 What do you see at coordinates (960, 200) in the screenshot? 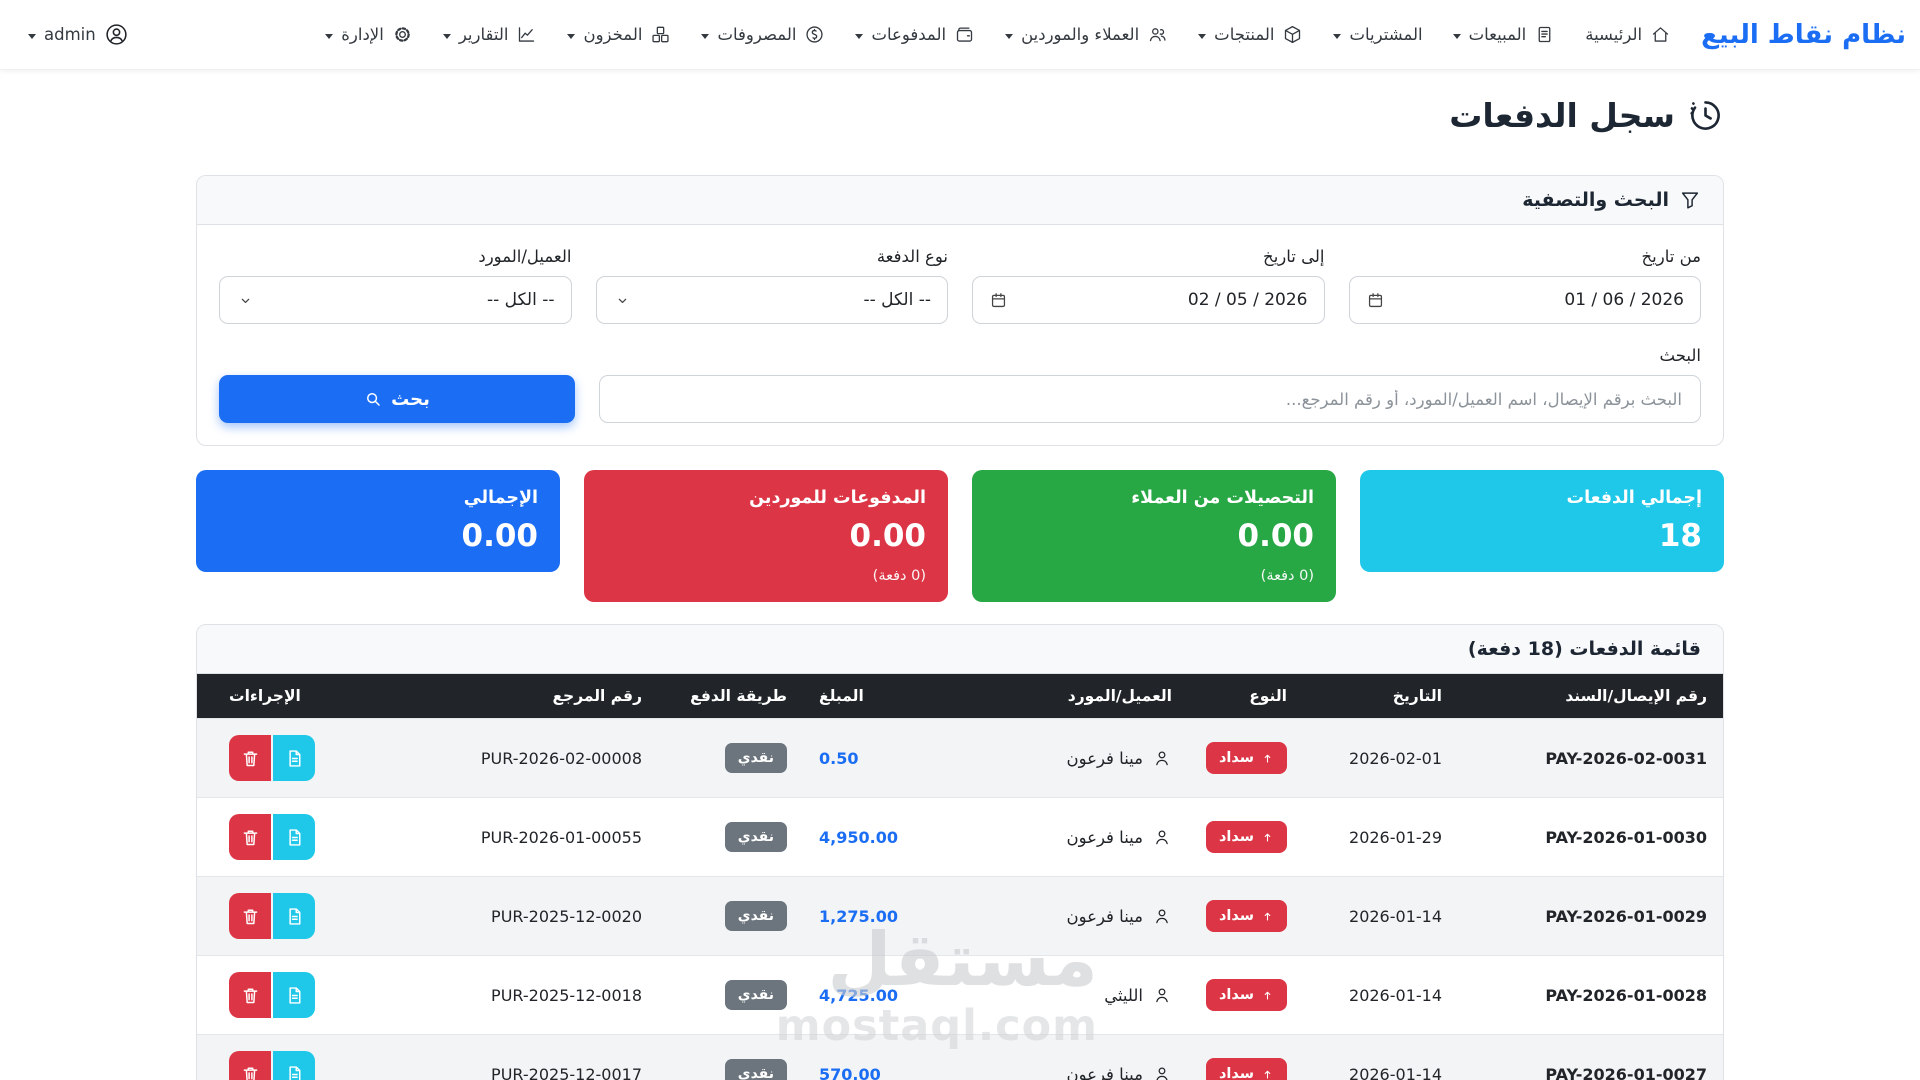
I see `filter-card-header: البحث والتصفية` at bounding box center [960, 200].